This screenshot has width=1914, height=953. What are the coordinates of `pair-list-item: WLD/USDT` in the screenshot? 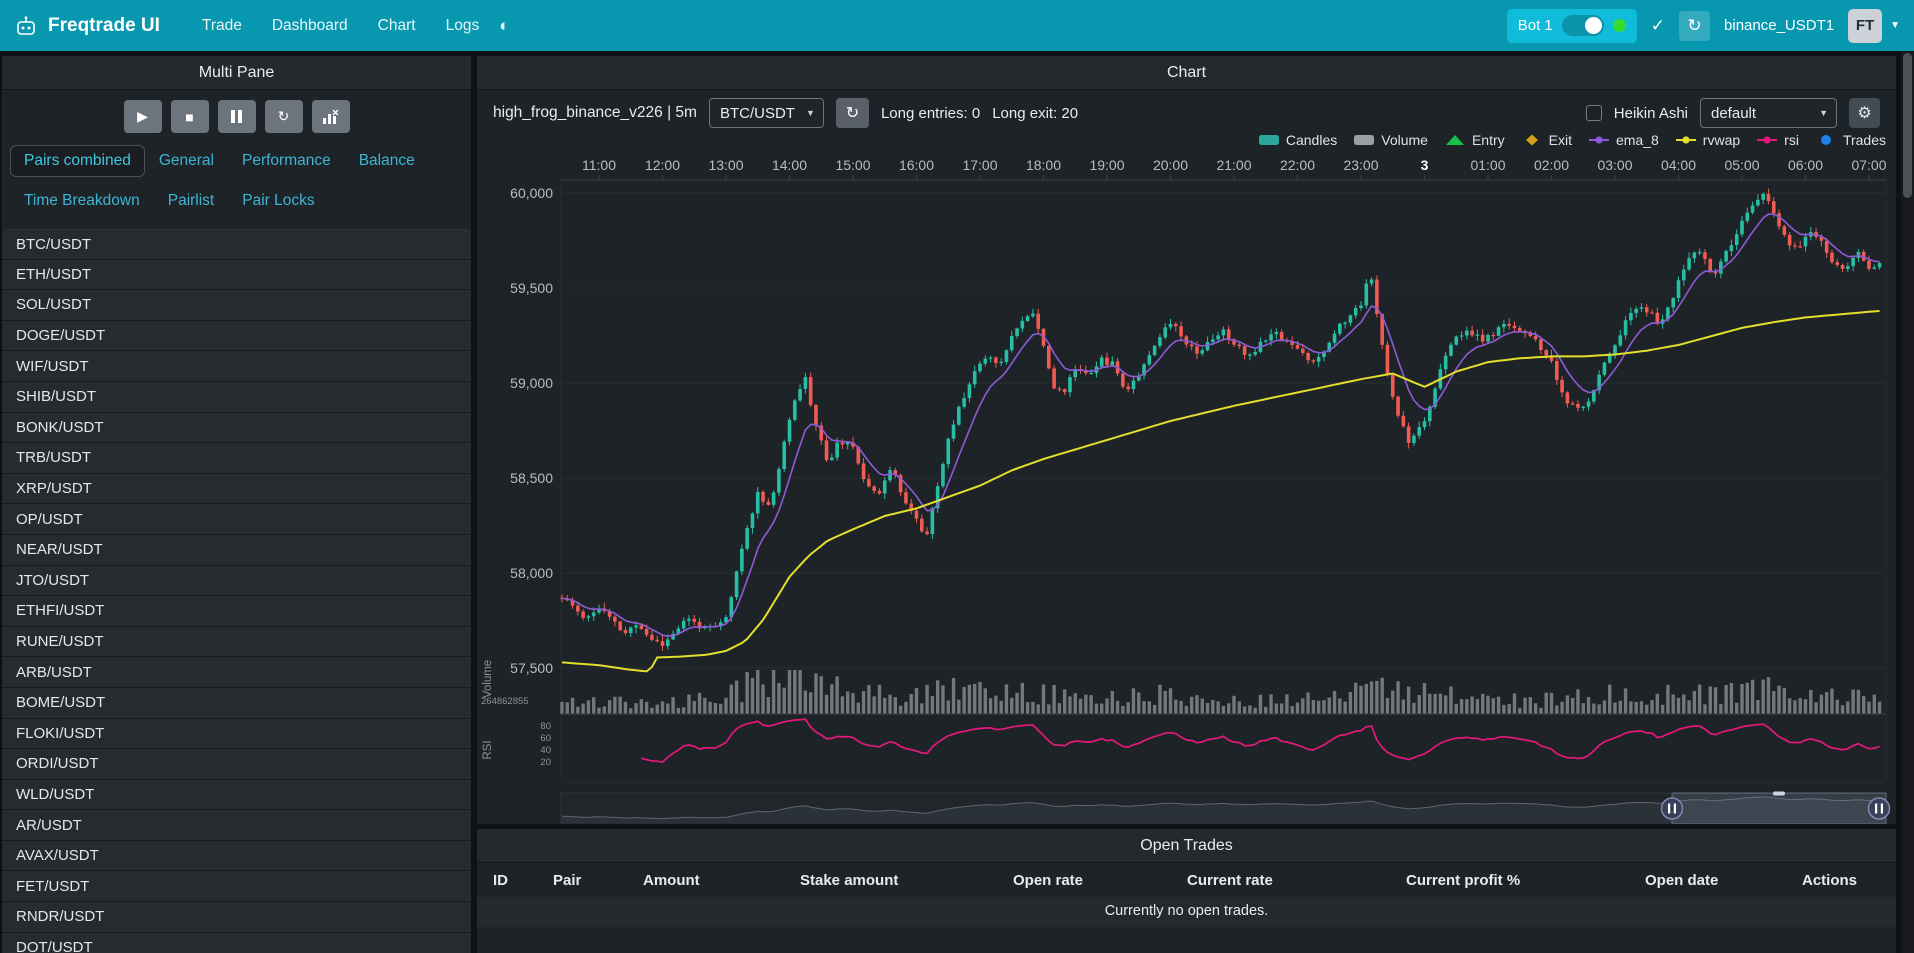 It's located at (236, 795).